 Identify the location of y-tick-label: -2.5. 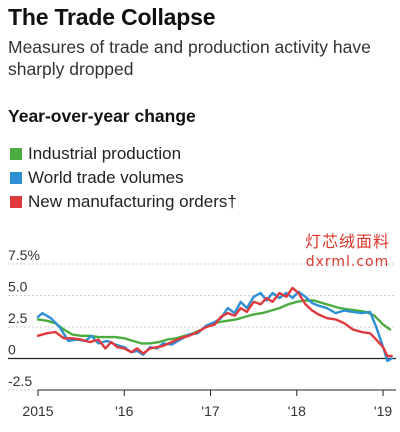
(20, 381).